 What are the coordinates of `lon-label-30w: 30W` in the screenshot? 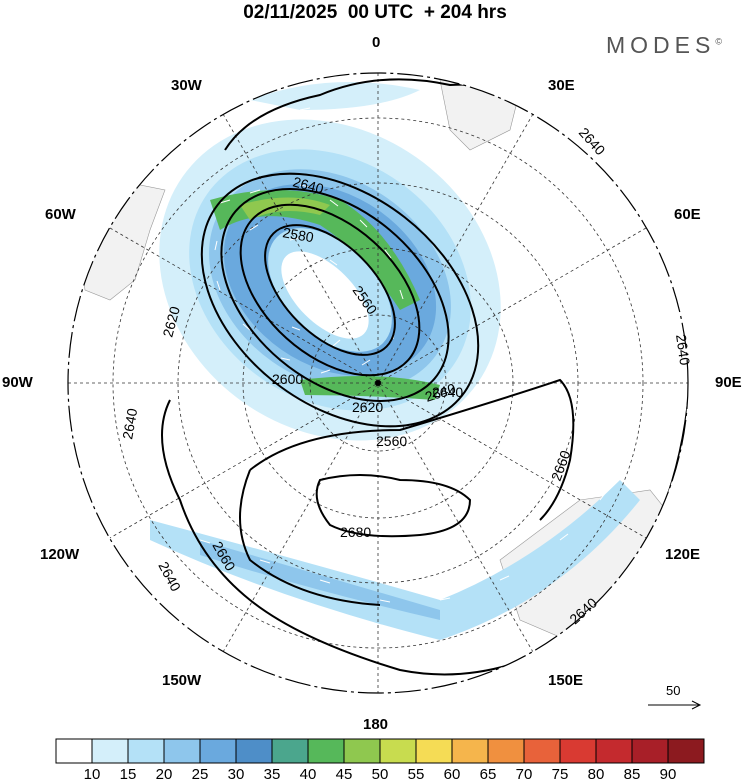 It's located at (186, 85).